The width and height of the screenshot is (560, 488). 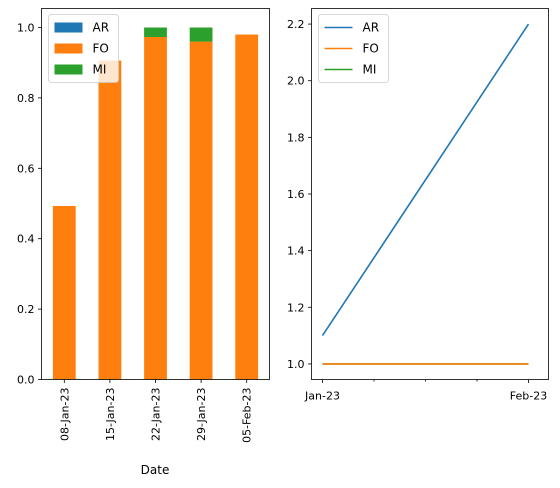 What do you see at coordinates (296, 81) in the screenshot?
I see `y-tick-label: 2.0` at bounding box center [296, 81].